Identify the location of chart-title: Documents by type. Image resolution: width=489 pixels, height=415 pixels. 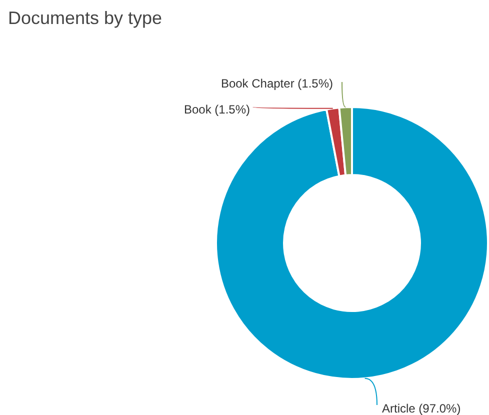
(85, 18).